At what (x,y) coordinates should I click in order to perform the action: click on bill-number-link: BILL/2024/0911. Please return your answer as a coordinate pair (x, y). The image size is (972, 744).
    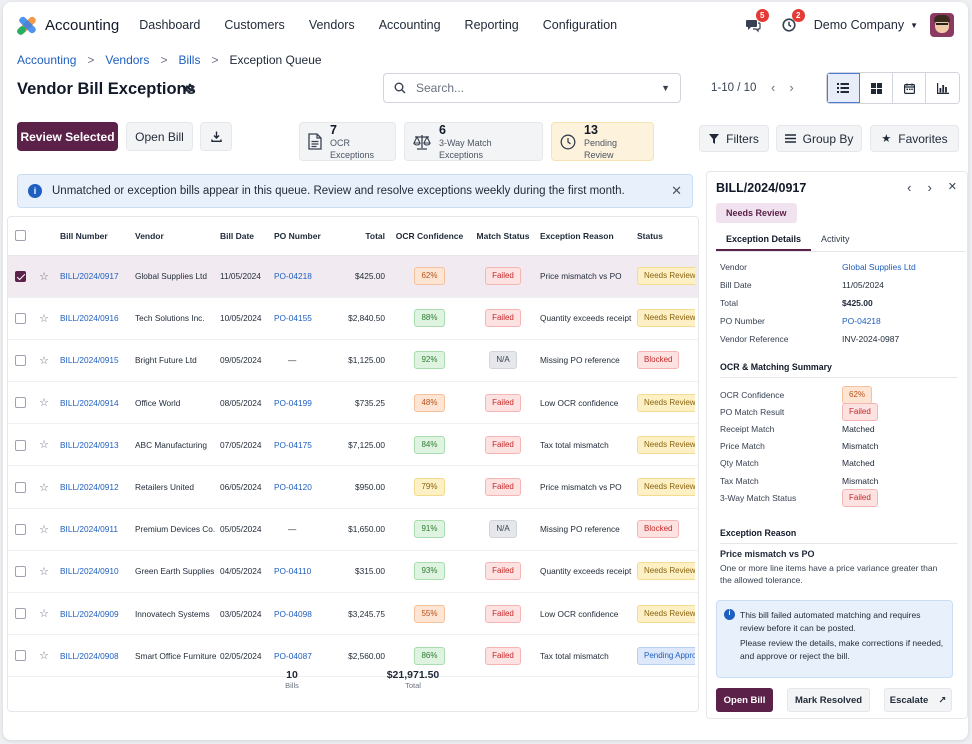
    Looking at the image, I should click on (89, 529).